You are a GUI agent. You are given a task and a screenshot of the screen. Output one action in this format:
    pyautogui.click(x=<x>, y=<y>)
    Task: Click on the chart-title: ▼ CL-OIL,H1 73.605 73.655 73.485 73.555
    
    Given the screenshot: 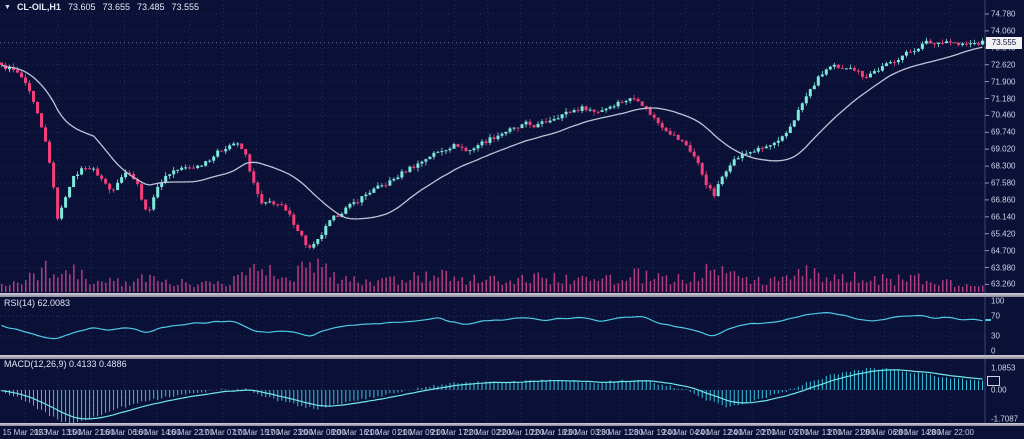 What is the action you would take?
    pyautogui.click(x=101, y=7)
    